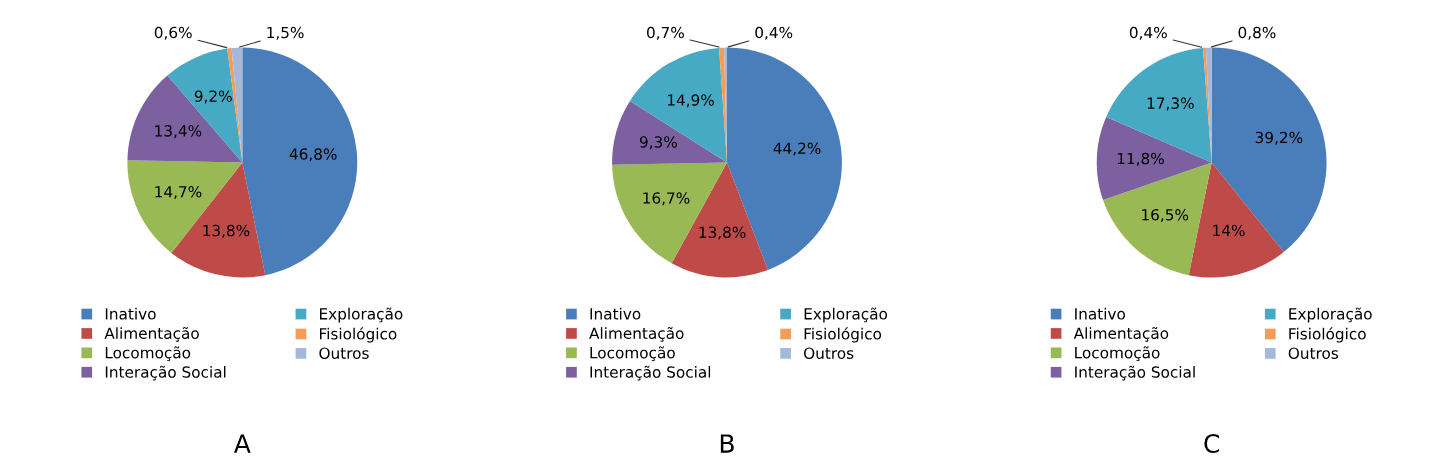  I want to click on data-label: 13,4%, so click(178, 132).